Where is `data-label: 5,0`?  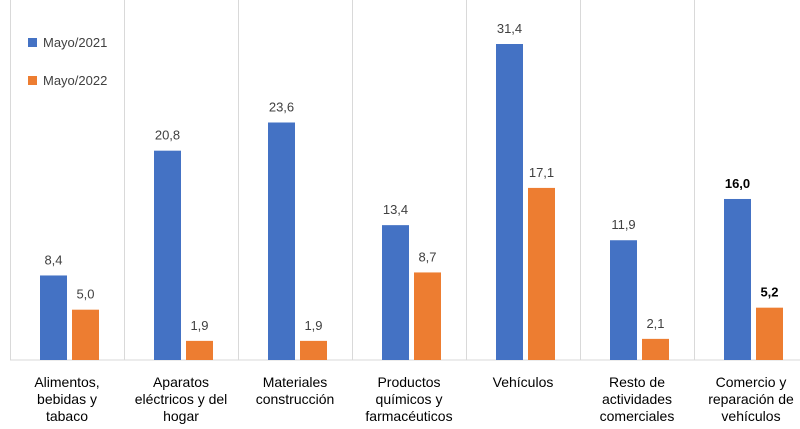
data-label: 5,0 is located at coordinates (85, 294).